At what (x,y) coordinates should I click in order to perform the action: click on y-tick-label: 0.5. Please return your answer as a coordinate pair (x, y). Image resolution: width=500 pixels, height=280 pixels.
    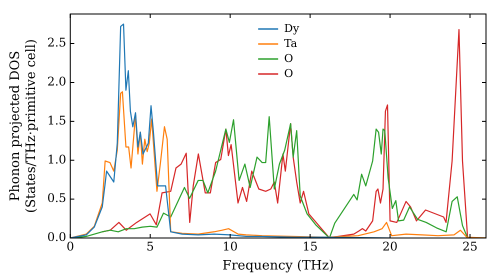
    Looking at the image, I should click on (56, 198).